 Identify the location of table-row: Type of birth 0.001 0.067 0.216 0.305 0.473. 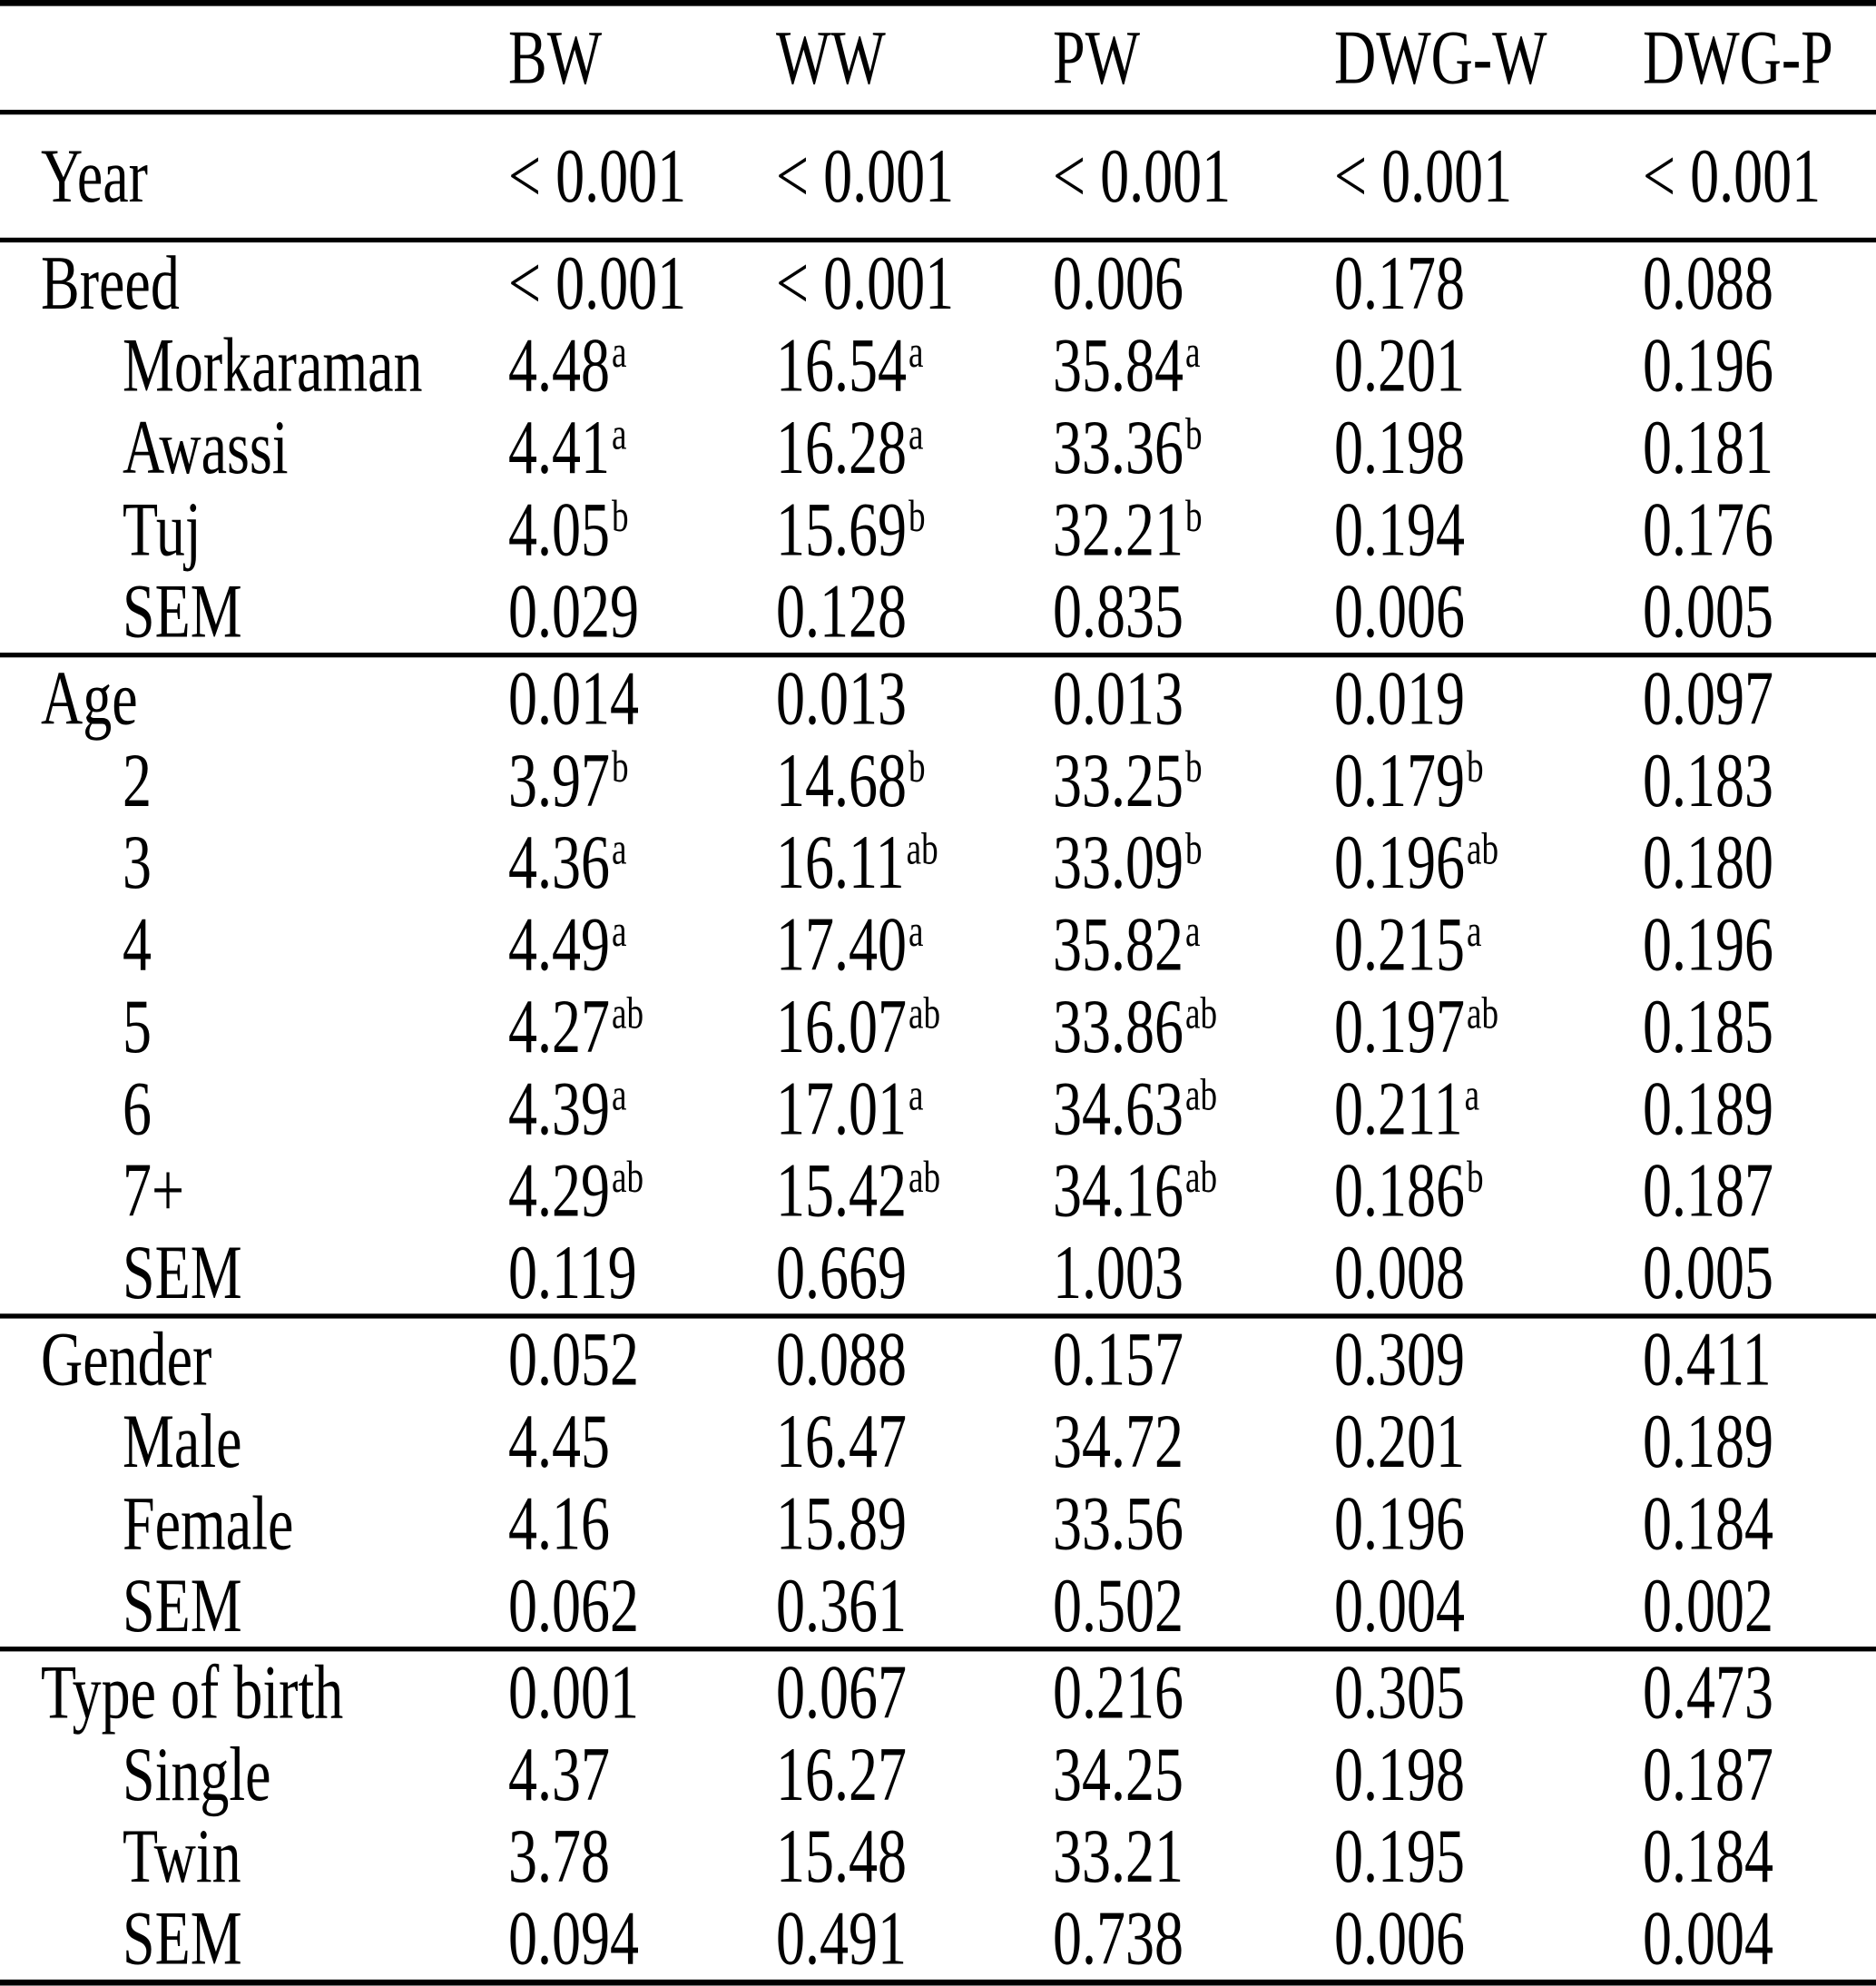
(938, 1691).